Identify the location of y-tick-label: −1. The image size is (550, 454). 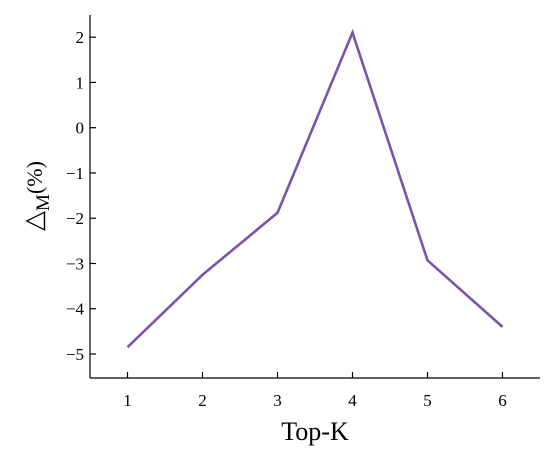
(75, 173).